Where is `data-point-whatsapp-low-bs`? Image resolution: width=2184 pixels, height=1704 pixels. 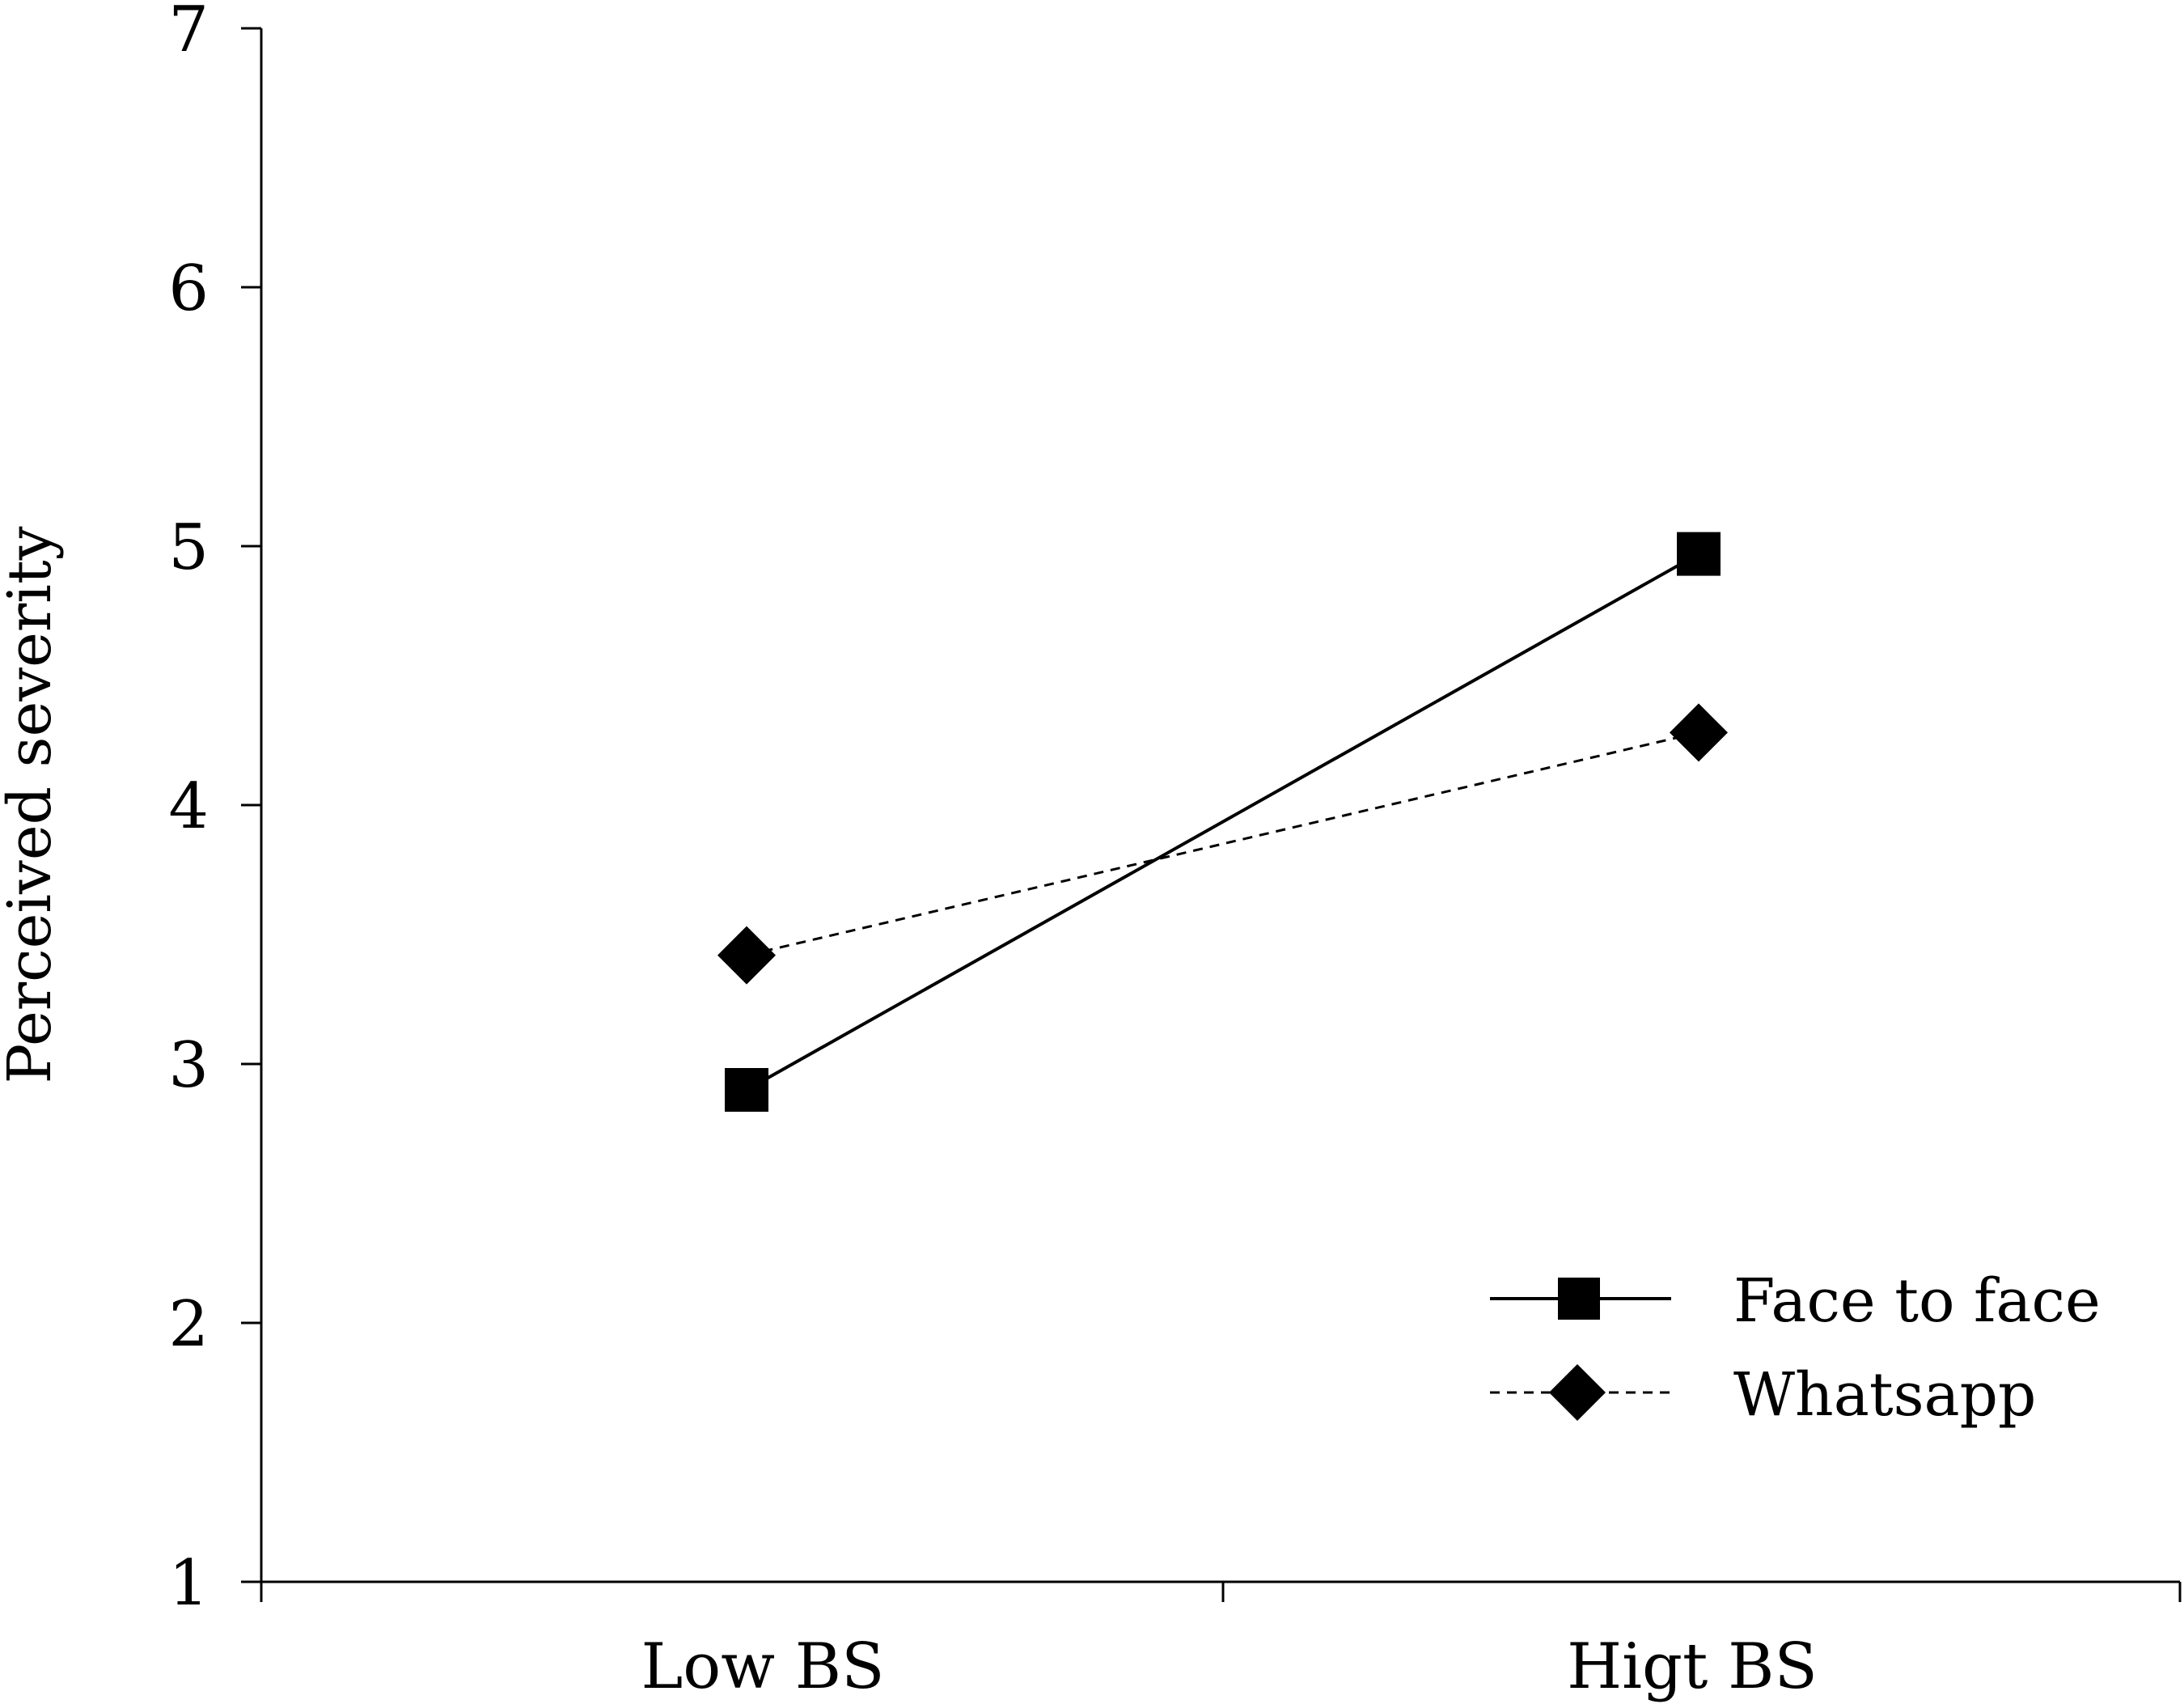
data-point-whatsapp-low-bs is located at coordinates (746, 955).